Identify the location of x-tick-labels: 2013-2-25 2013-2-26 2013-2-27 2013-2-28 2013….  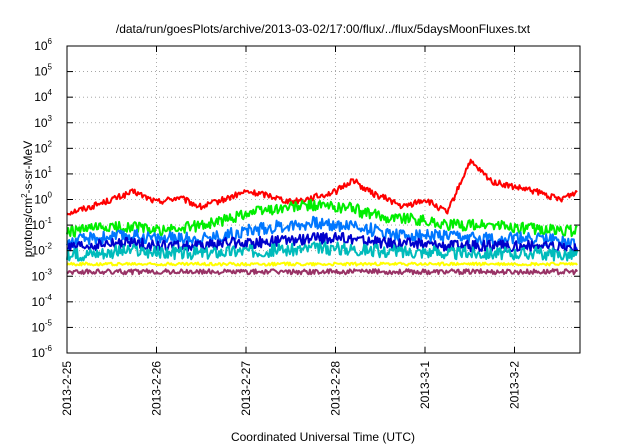
(291, 388).